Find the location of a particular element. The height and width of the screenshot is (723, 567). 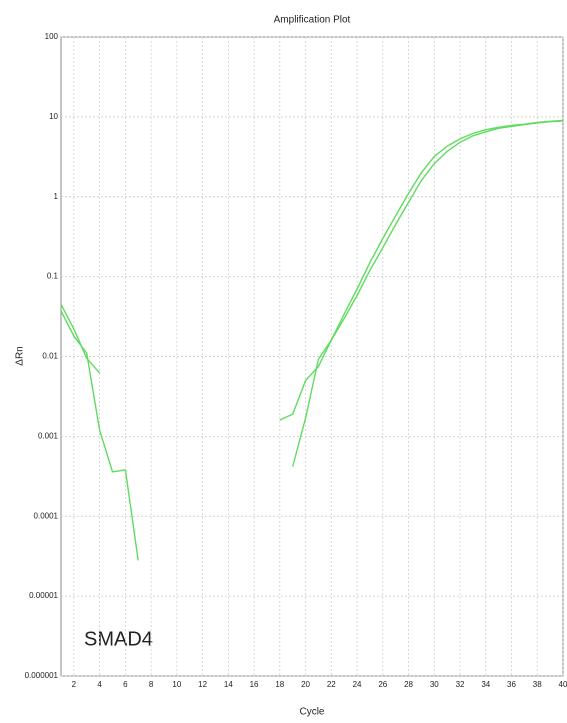

x-tick-label: 38 is located at coordinates (537, 684).